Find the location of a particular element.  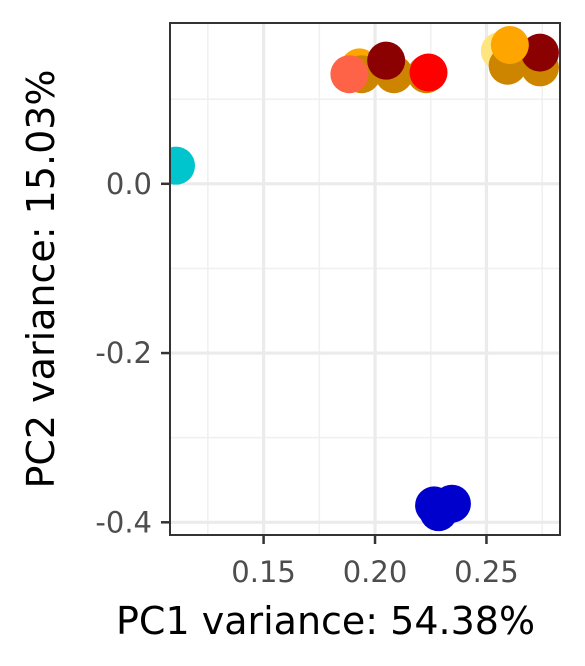

x-axis: 0.15 0.20 0.25 is located at coordinates (375, 562).